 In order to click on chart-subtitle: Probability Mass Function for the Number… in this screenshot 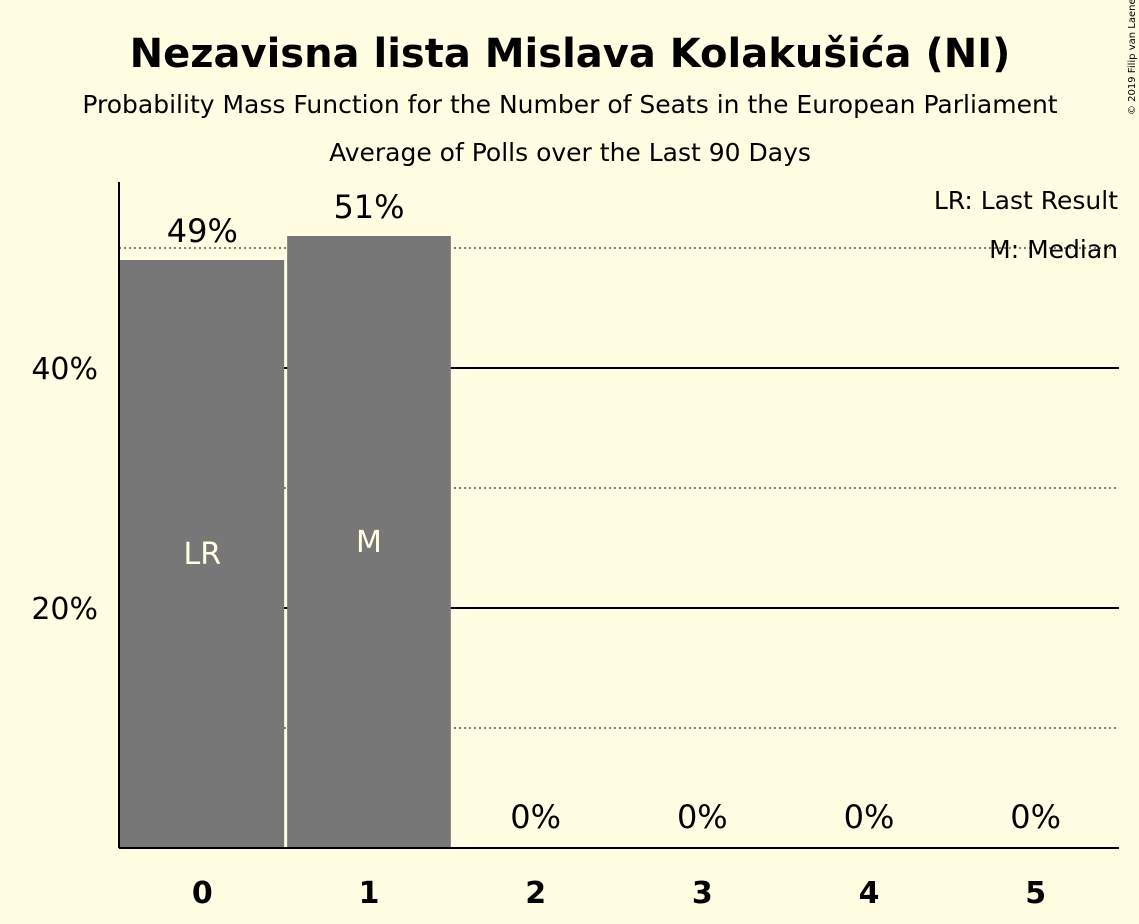, I will do `click(569, 104)`.